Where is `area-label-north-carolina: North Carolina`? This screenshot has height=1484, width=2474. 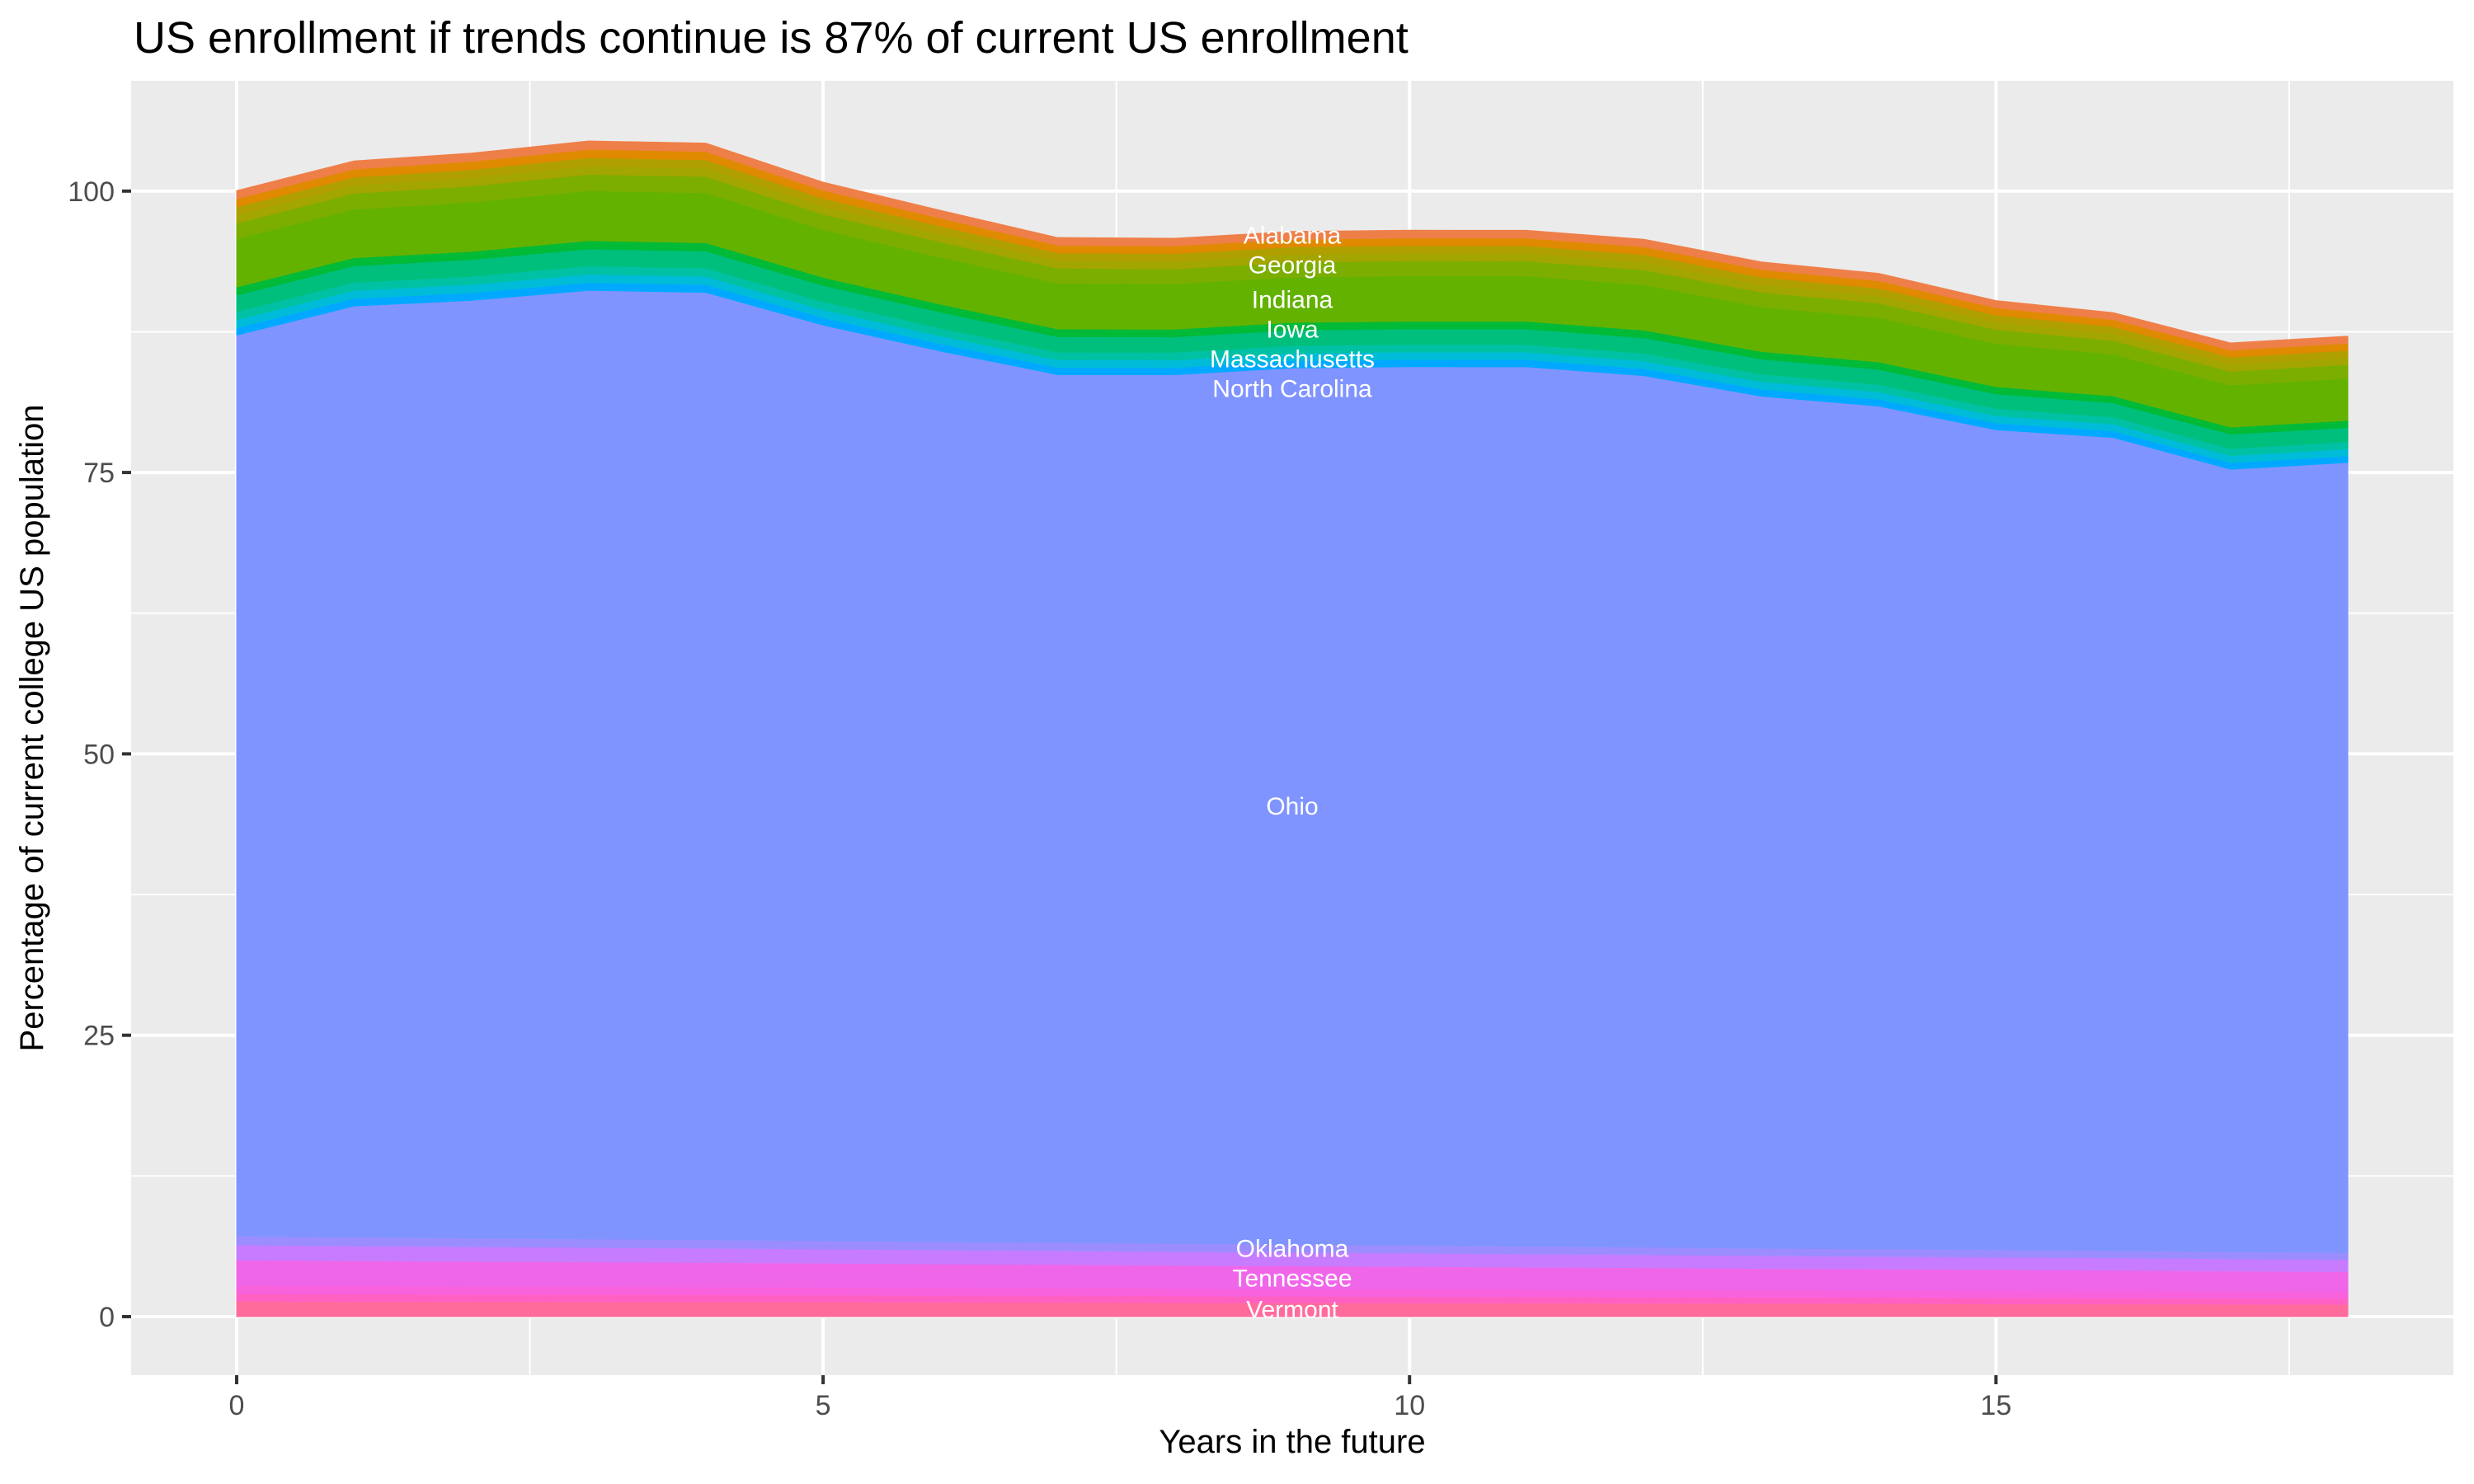
area-label-north-carolina: North Carolina is located at coordinates (1292, 389).